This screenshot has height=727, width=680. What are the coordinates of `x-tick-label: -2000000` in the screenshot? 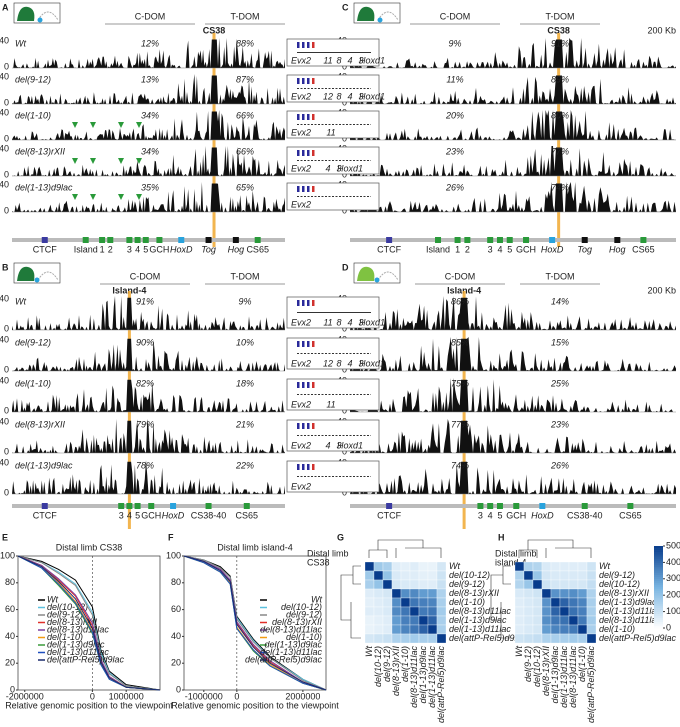 It's located at (25, 696).